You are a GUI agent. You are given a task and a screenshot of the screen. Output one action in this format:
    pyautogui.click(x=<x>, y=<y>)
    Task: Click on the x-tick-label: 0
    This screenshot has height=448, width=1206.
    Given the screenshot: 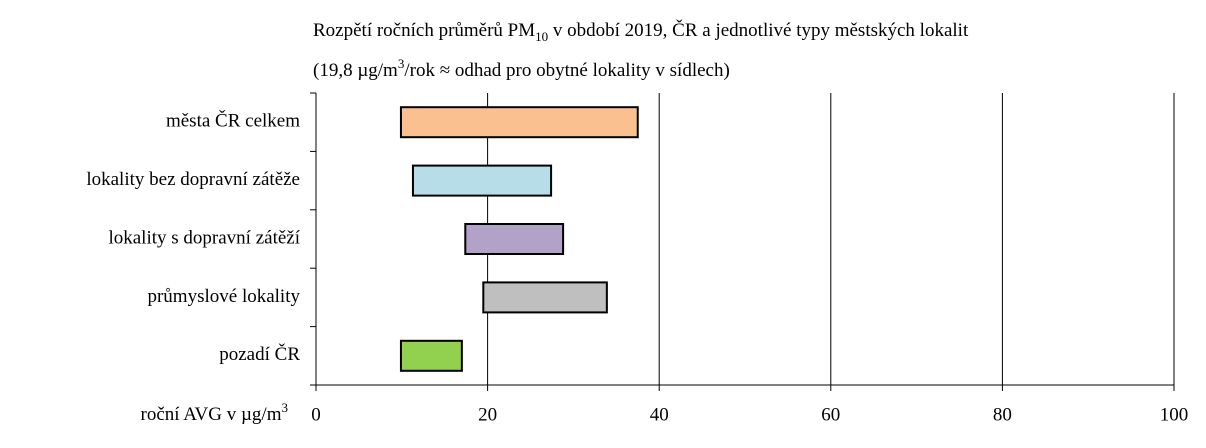 What is the action you would take?
    pyautogui.click(x=316, y=414)
    